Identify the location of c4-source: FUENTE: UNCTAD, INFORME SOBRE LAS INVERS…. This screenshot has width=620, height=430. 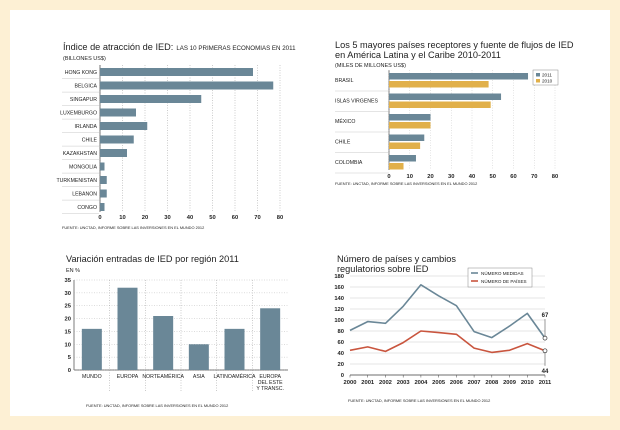
(419, 400).